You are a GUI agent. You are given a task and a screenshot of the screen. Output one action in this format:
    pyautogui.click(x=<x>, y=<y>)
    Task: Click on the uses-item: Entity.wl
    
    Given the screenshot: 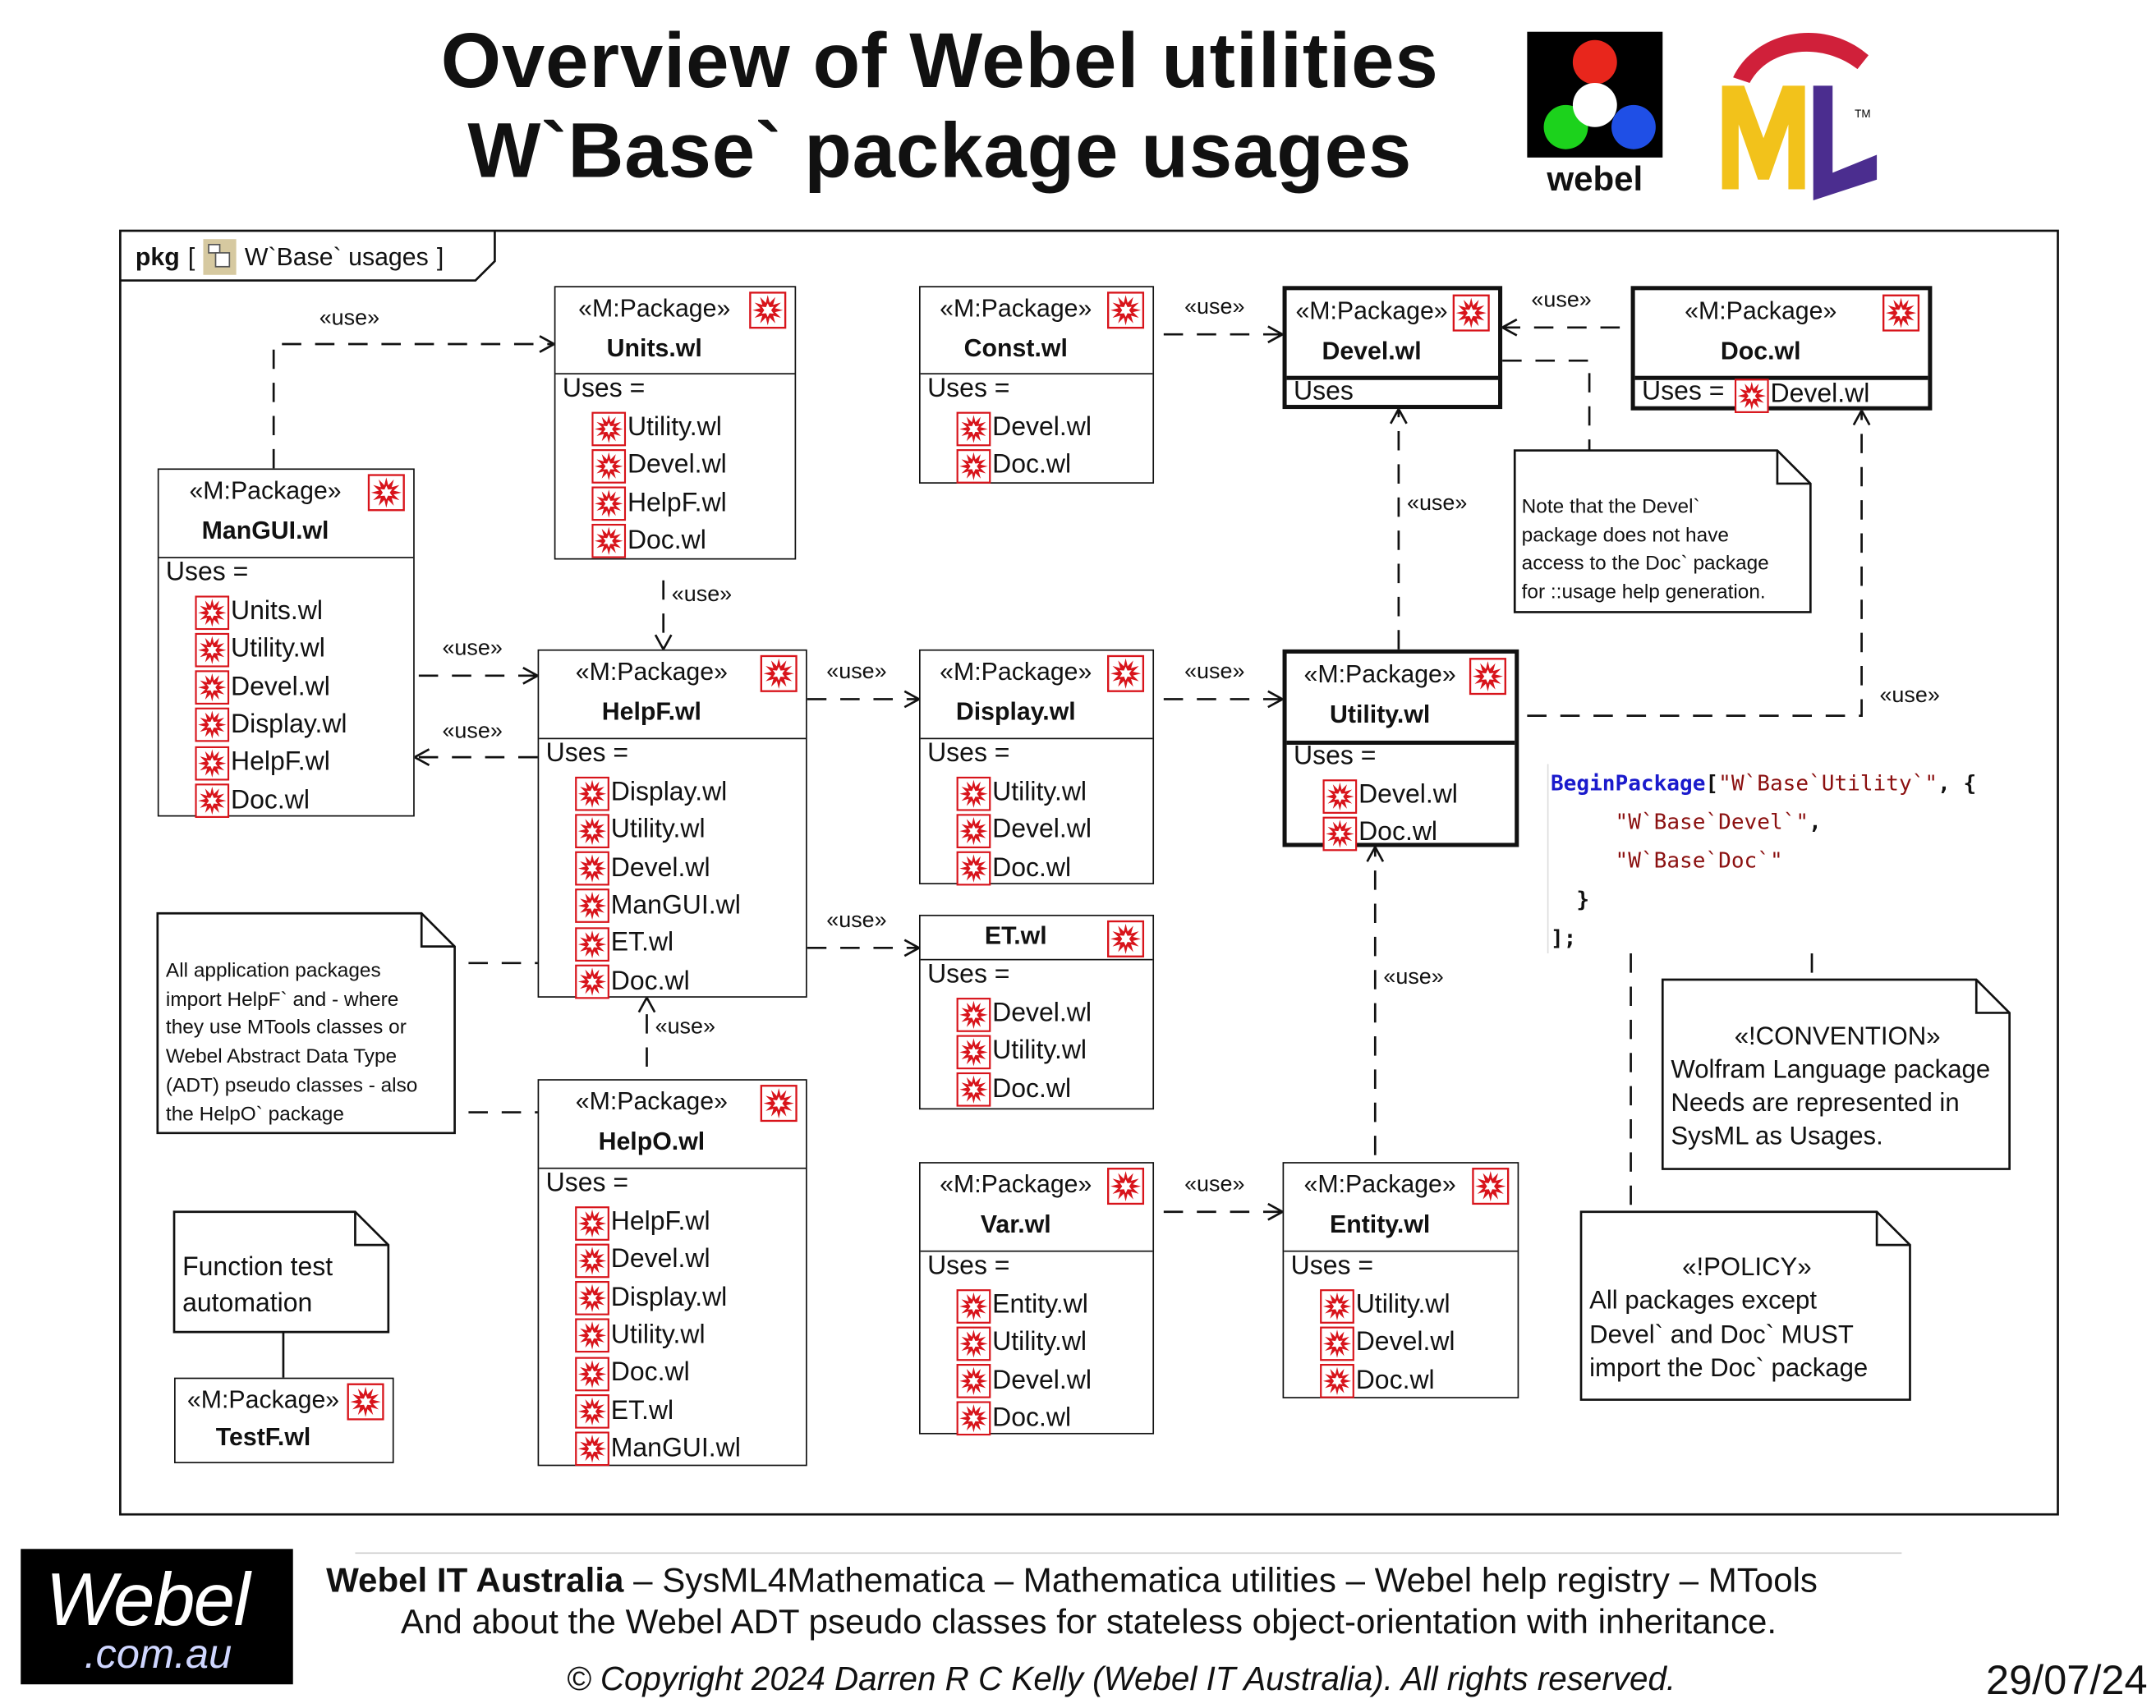 What is the action you would take?
    pyautogui.click(x=1022, y=1306)
    